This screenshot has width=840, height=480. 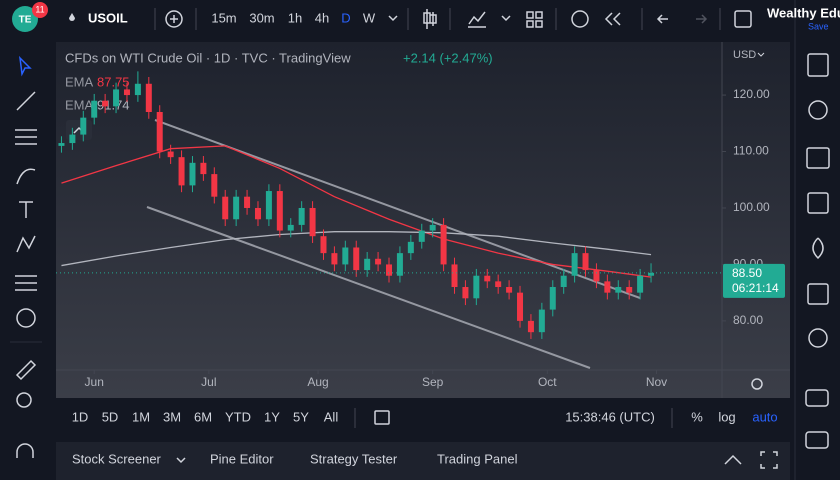 What do you see at coordinates (141, 416) in the screenshot?
I see `range: 1M` at bounding box center [141, 416].